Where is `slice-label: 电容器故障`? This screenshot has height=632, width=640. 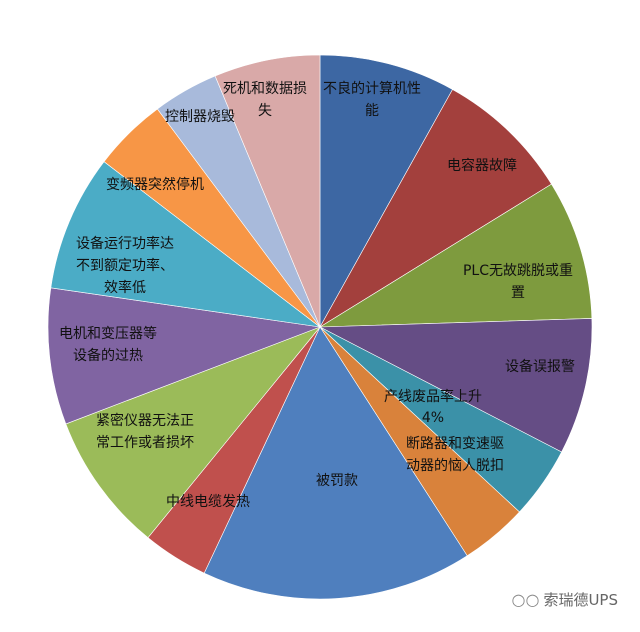
slice-label: 电容器故障 is located at coordinates (482, 166).